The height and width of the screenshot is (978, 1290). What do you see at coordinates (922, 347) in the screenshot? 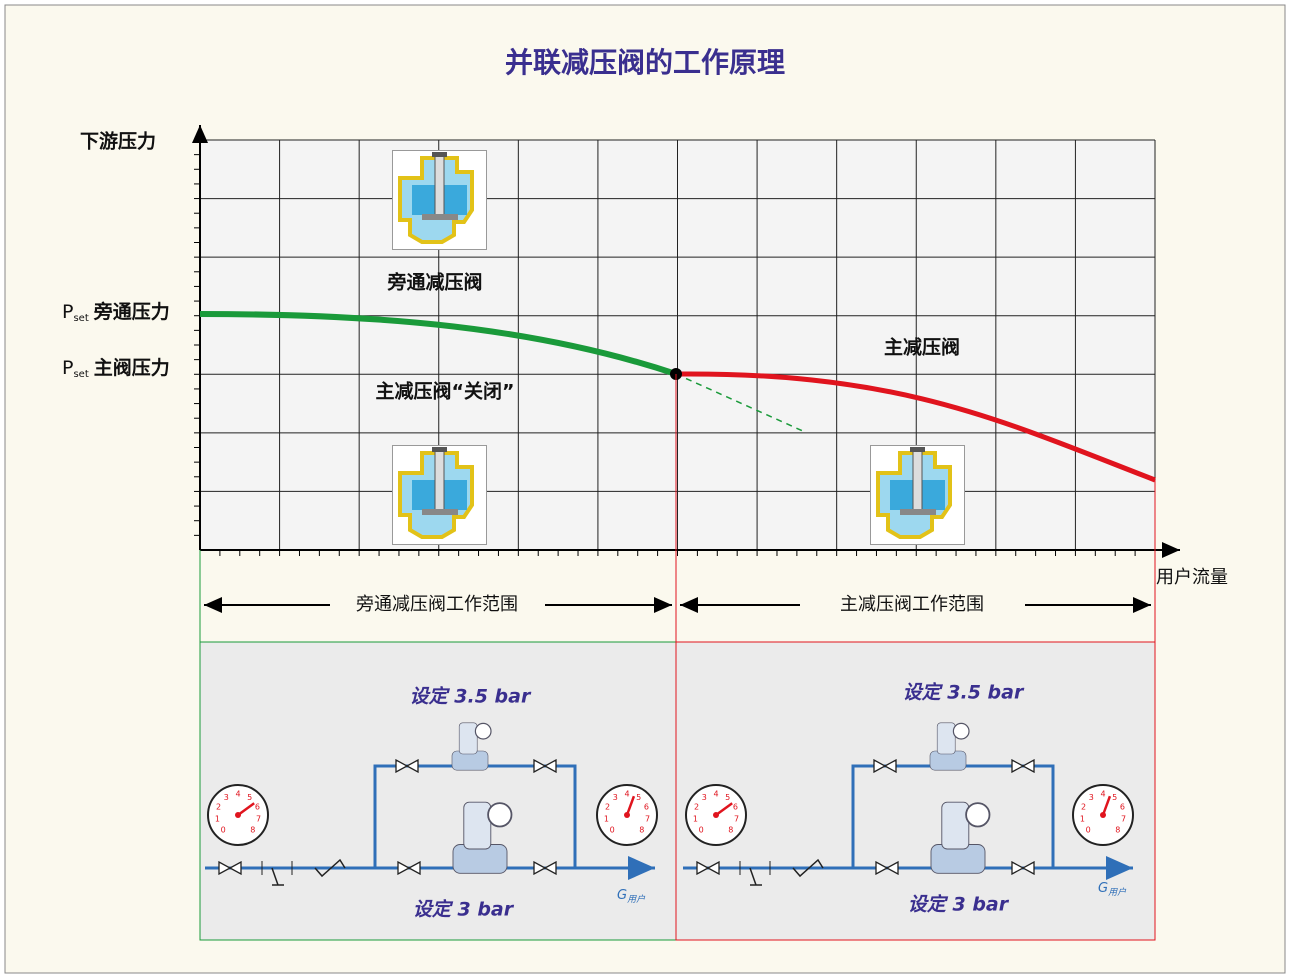
I see `main-valve-label: 主减压阀` at bounding box center [922, 347].